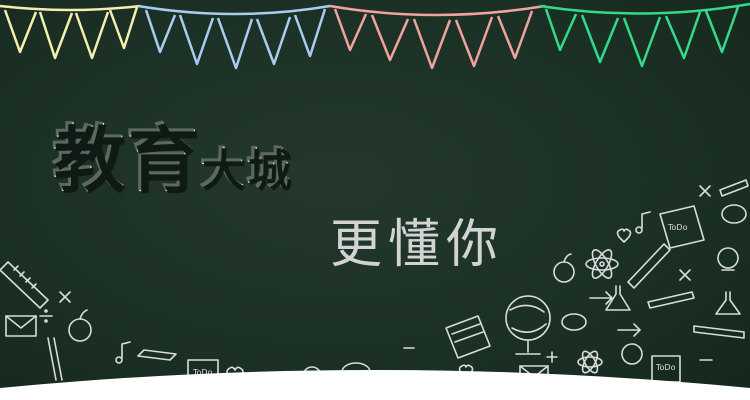  I want to click on envelope-icon, so click(21, 326).